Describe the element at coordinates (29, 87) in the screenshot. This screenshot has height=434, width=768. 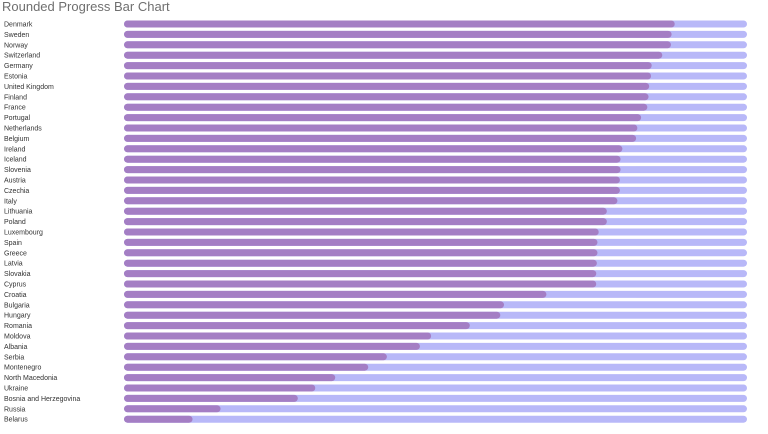
I see `category-label: United Kingdom` at that location.